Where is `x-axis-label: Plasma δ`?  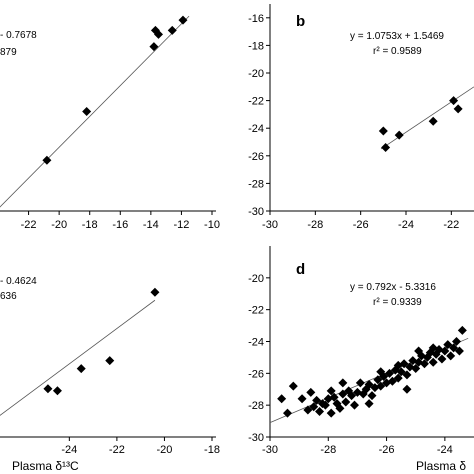
x-axis-label: Plasma δ is located at coordinates (441, 466).